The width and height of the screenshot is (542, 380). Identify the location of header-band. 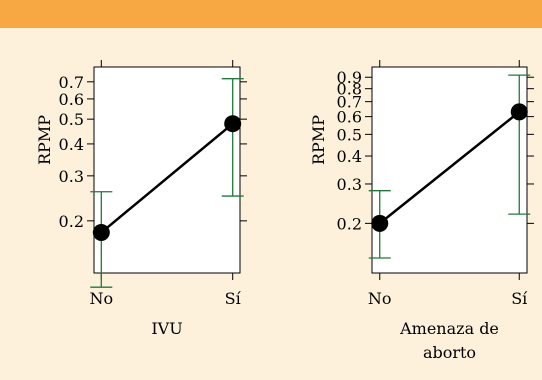
(271, 14).